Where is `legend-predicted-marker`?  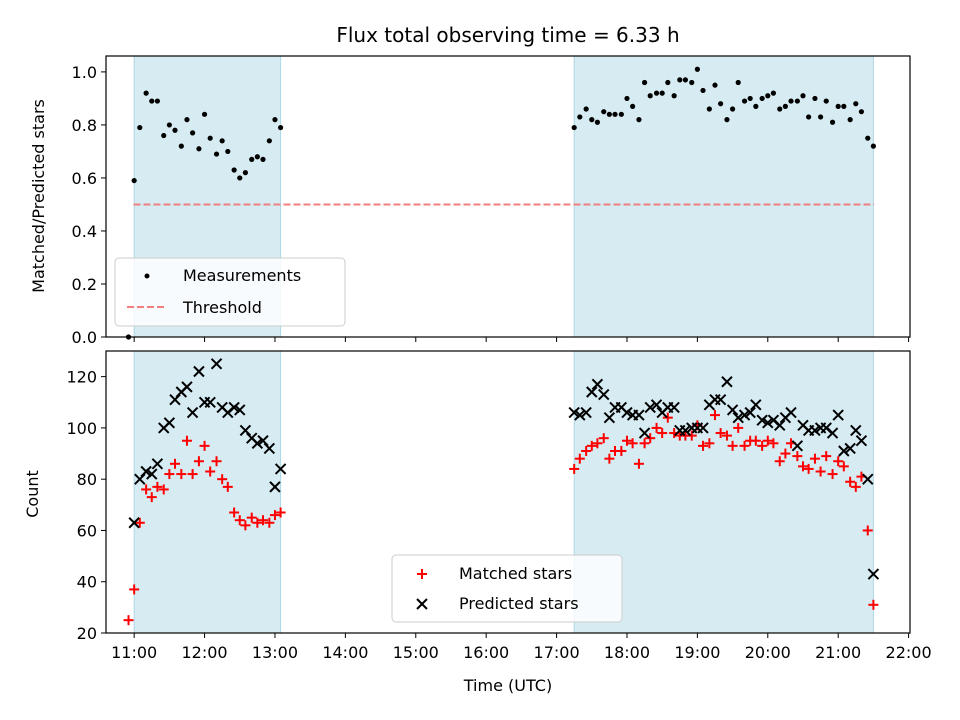 legend-predicted-marker is located at coordinates (422, 604).